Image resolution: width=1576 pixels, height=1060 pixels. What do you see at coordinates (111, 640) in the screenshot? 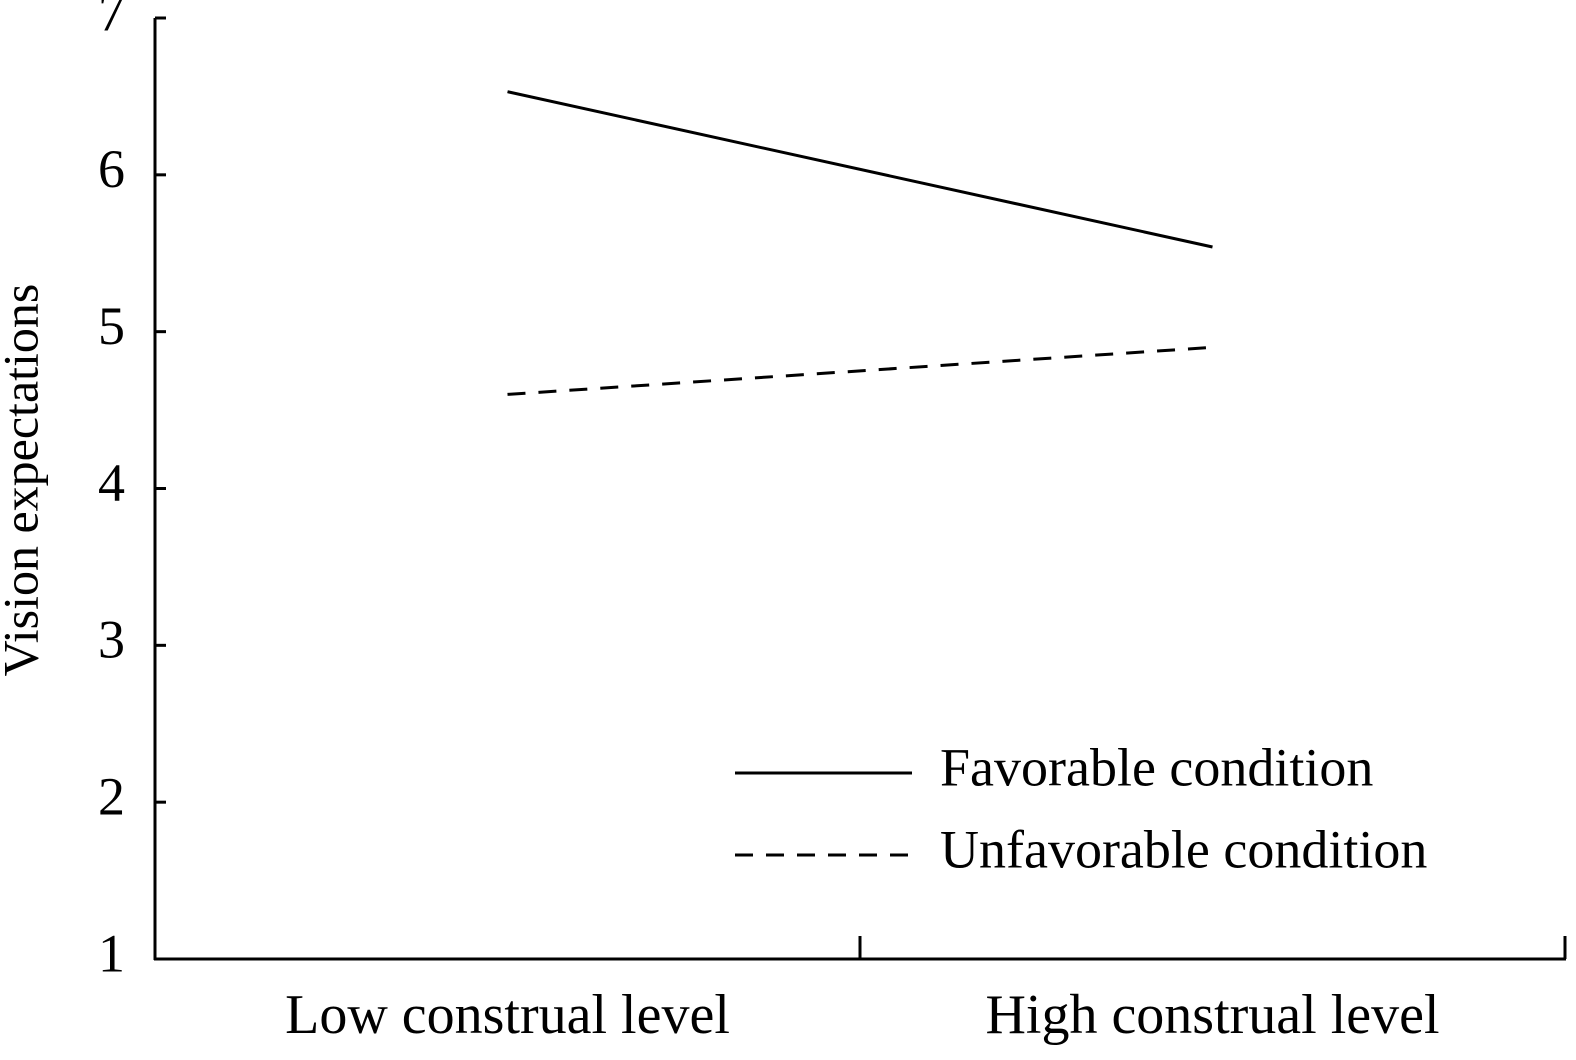
I see `y-tick-label: 3` at bounding box center [111, 640].